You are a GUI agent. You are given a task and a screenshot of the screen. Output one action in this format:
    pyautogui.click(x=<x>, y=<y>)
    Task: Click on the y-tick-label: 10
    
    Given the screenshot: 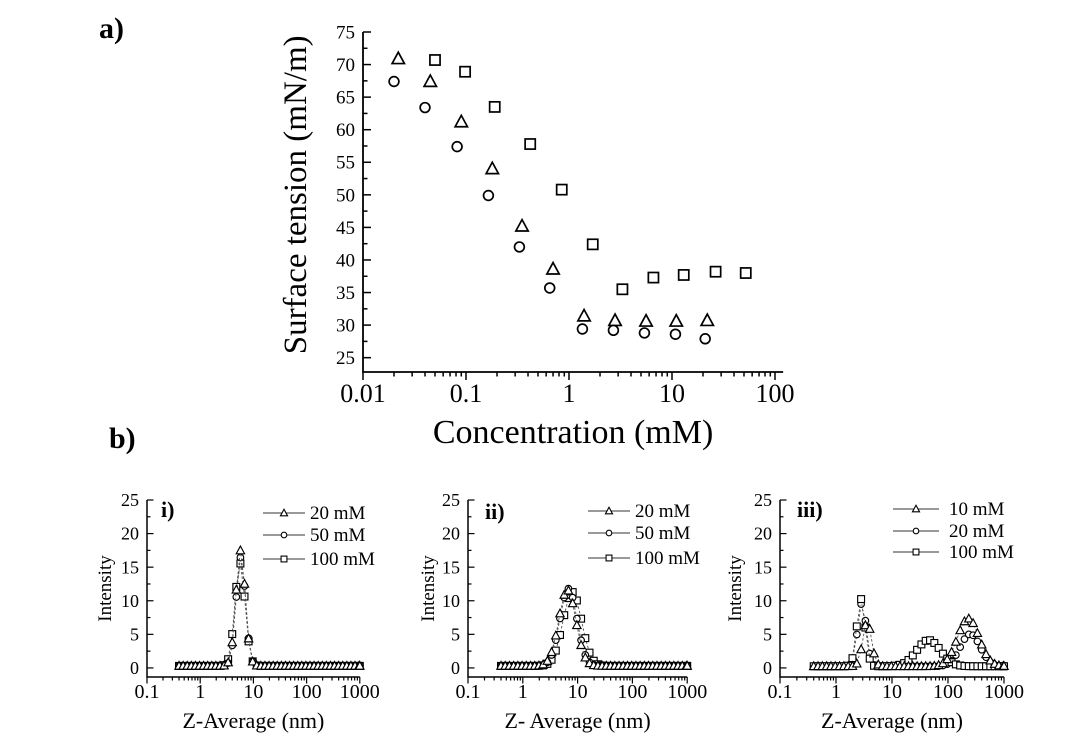 What is the action you would take?
    pyautogui.click(x=763, y=601)
    